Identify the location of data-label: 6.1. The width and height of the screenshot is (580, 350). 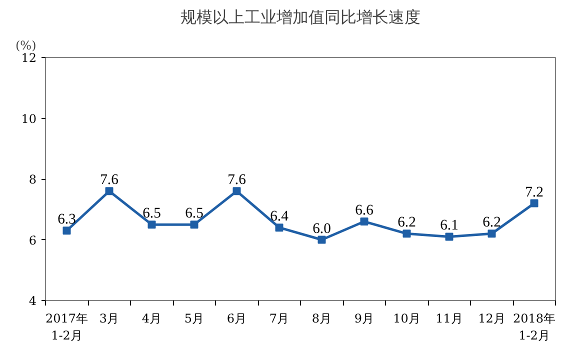
(449, 226).